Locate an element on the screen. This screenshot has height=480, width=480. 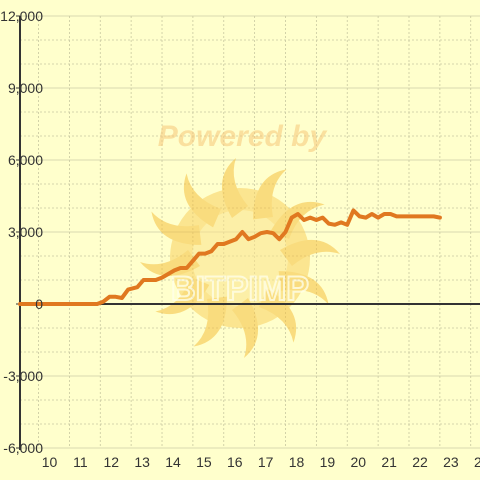
watermark-logo-text: BITPIMP is located at coordinates (240, 289).